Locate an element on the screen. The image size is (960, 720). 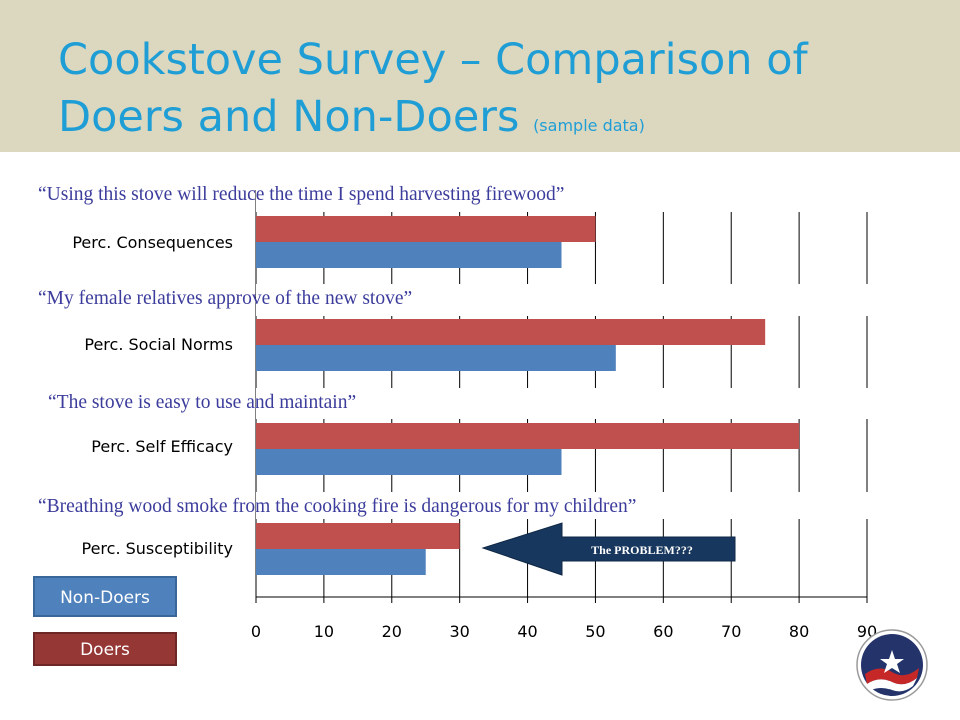
x-tick-label-20: 20 is located at coordinates (392, 631).